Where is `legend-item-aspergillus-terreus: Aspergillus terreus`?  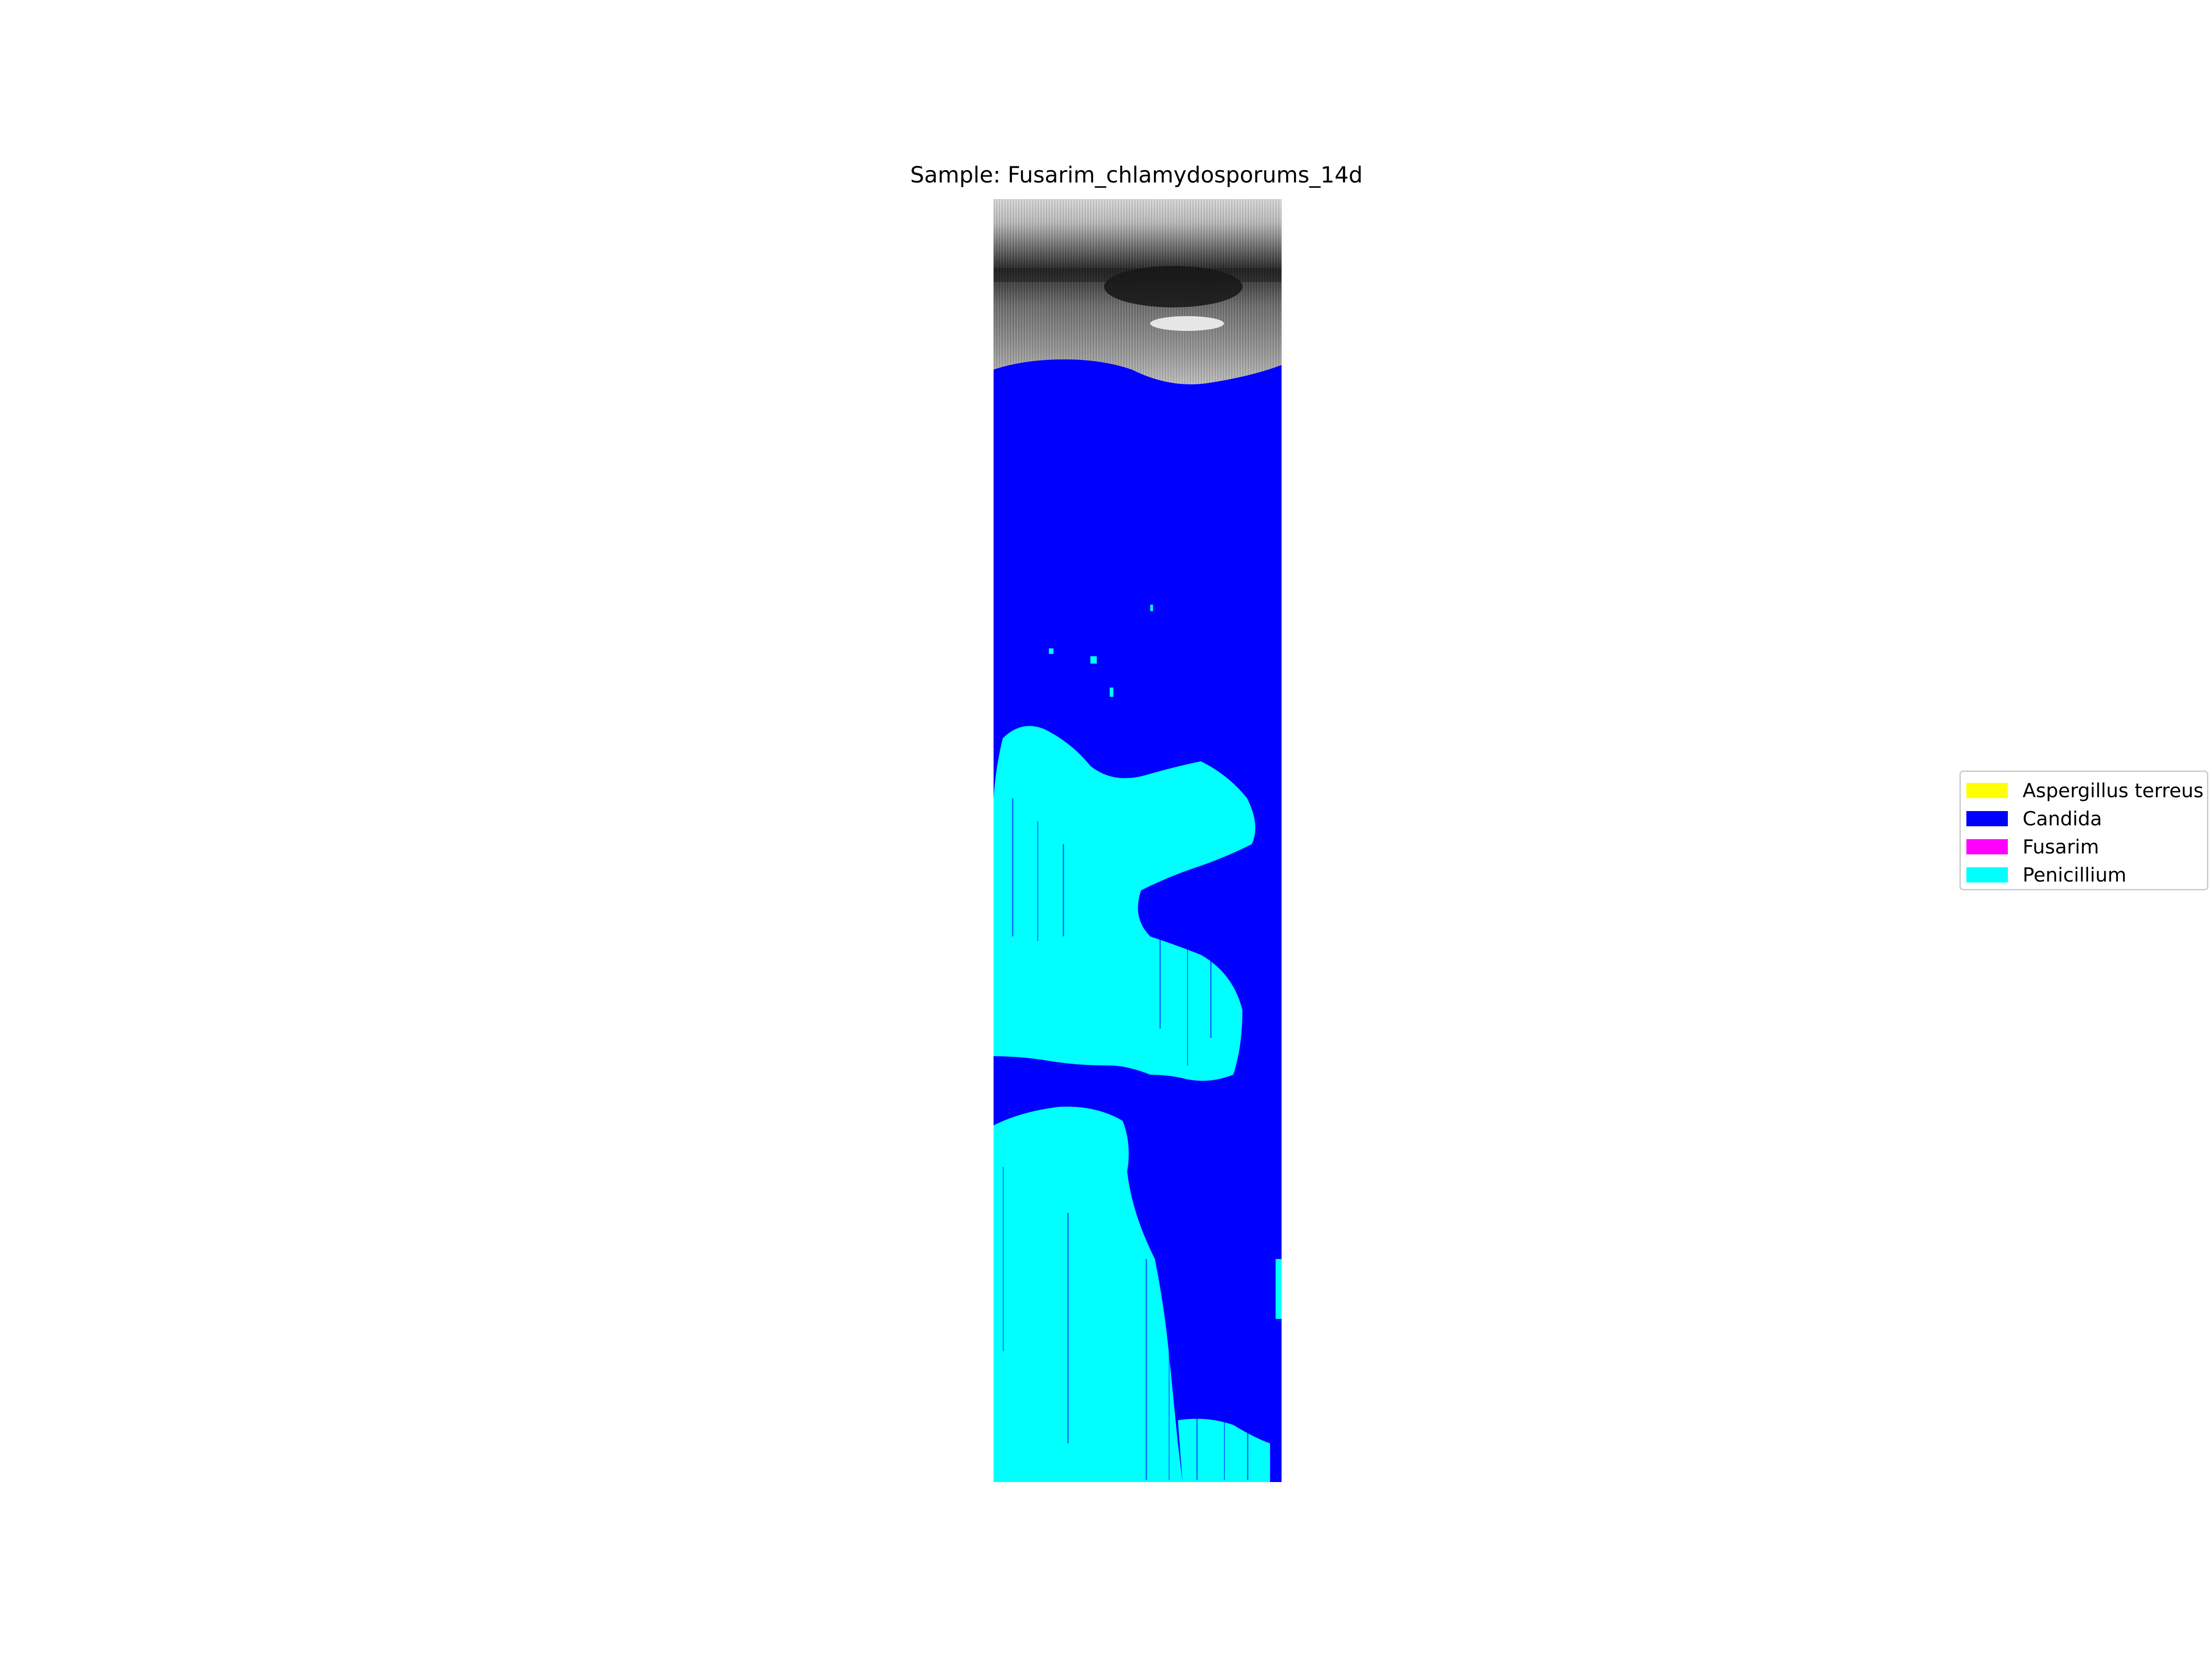
legend-item-aspergillus-terreus: Aspergillus terreus is located at coordinates (2085, 790).